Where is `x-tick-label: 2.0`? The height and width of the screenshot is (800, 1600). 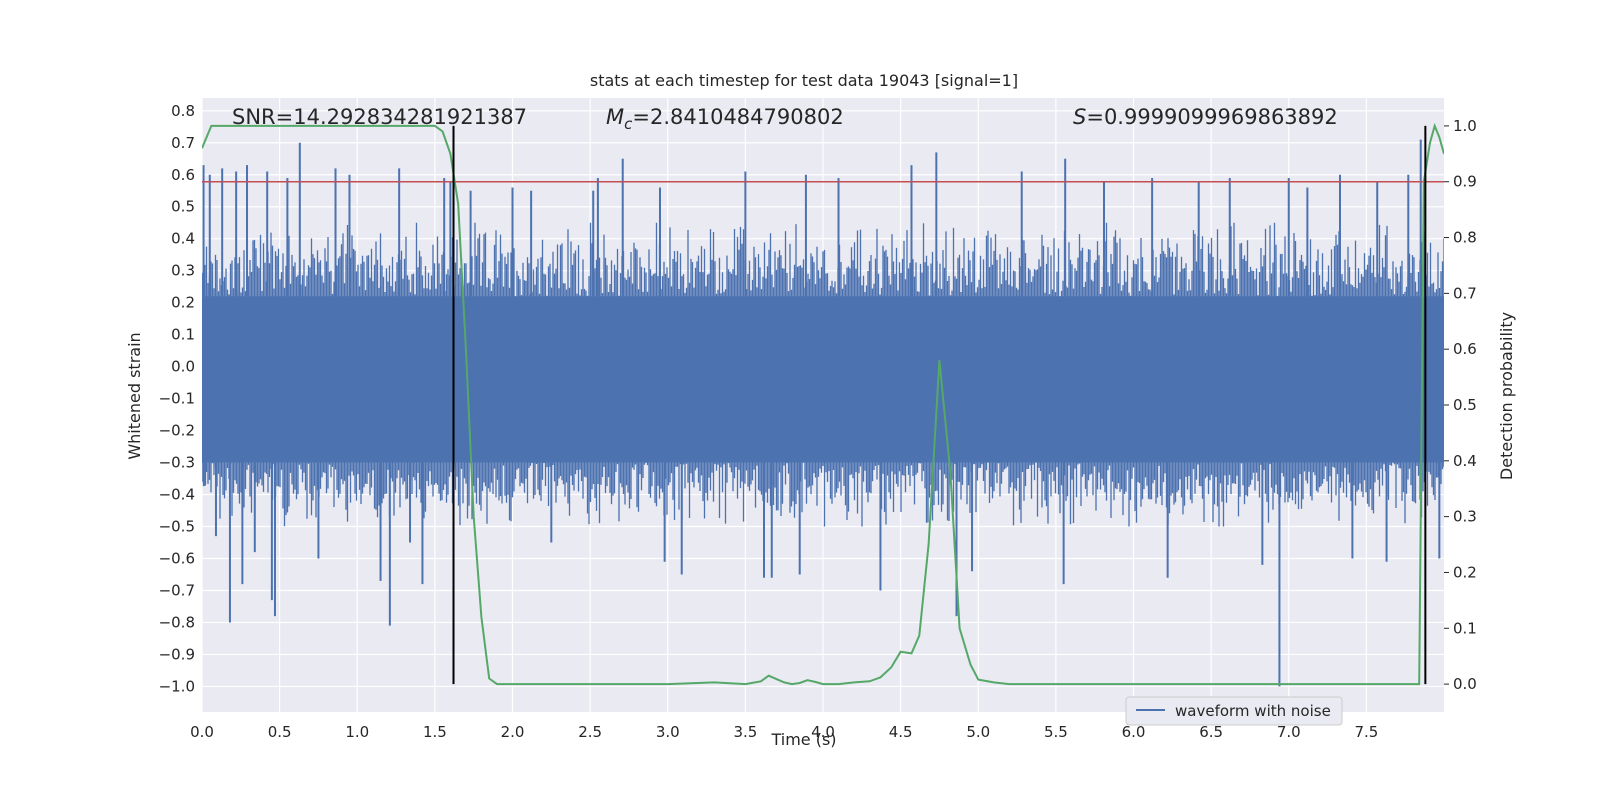
x-tick-label: 2.0 is located at coordinates (513, 732).